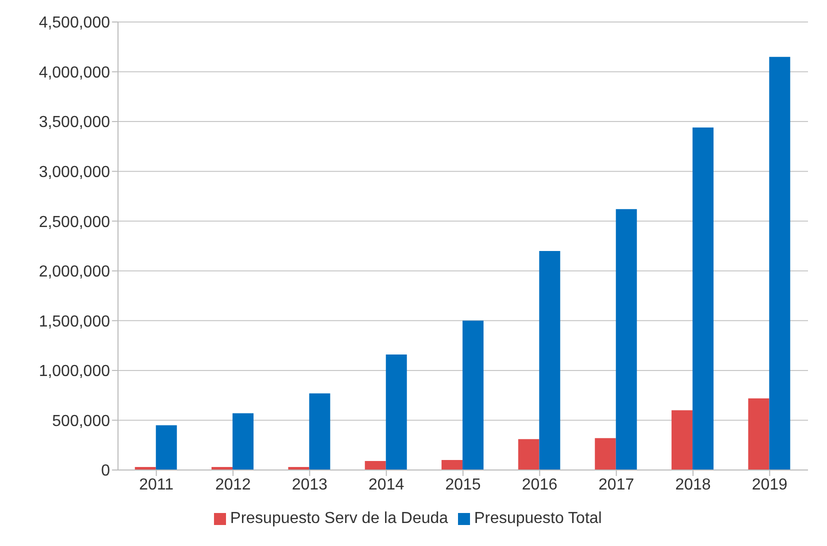 The width and height of the screenshot is (827, 546). I want to click on x-tick-label: 2013, so click(310, 485).